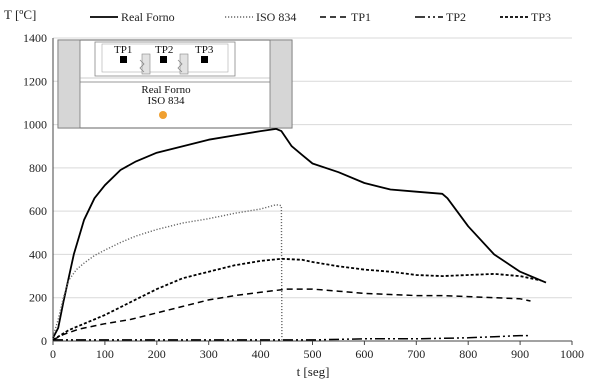  Describe the element at coordinates (541, 17) in the screenshot. I see `legend-label: TP3` at that location.